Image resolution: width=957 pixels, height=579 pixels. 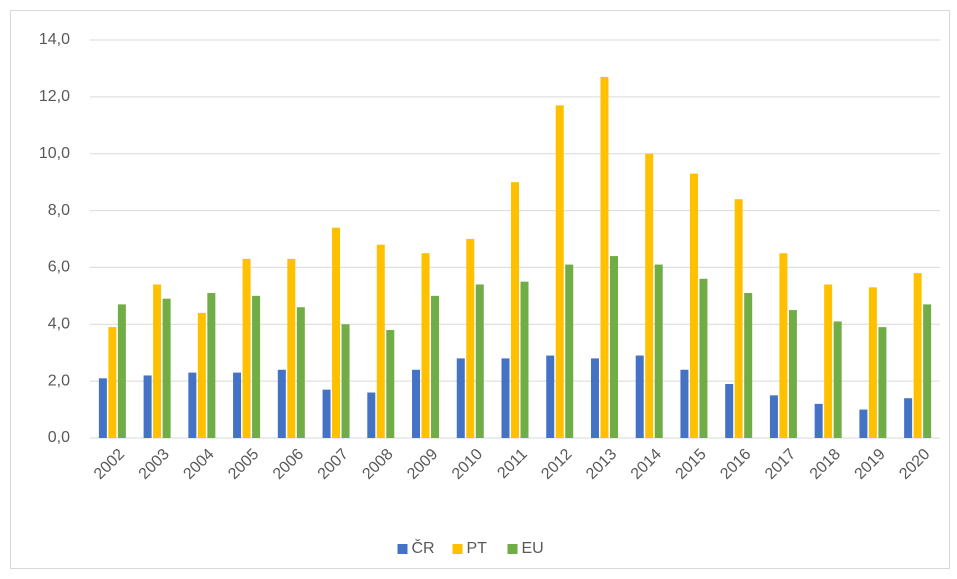 What do you see at coordinates (423, 547) in the screenshot?
I see `legend-label: ČR` at bounding box center [423, 547].